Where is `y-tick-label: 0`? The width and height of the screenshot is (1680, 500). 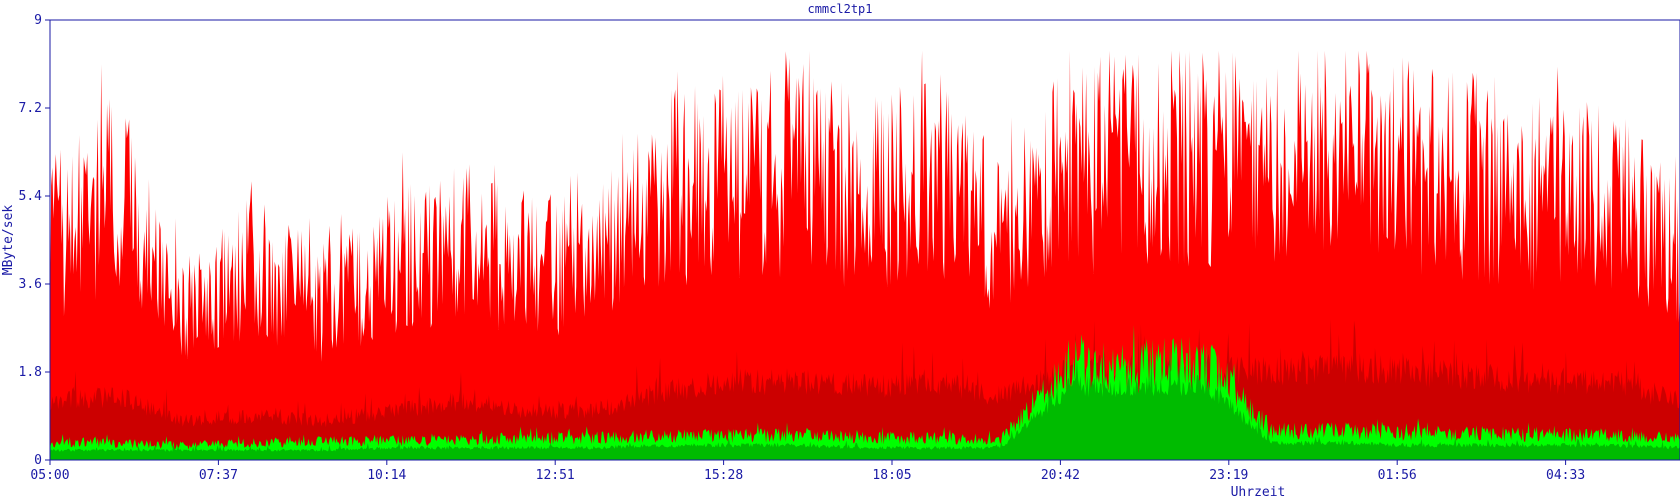 y-tick-label: 0 is located at coordinates (38, 460).